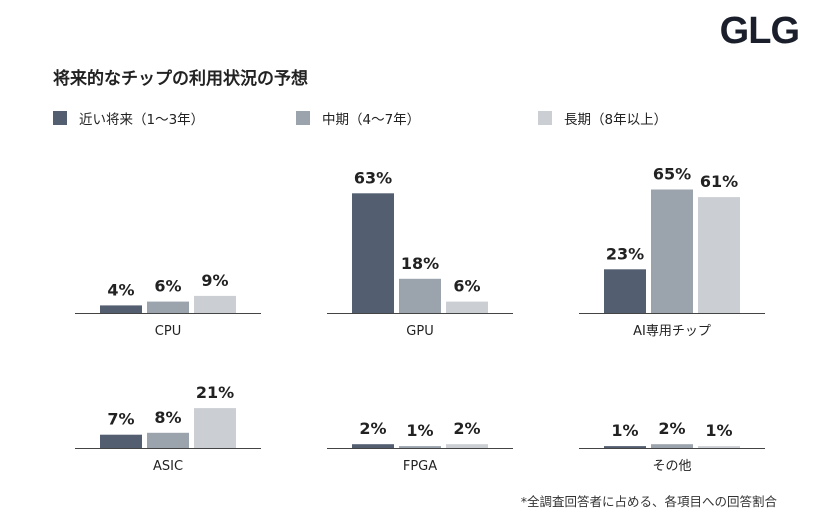  I want to click on data-label-fpga-series-1: 2%, so click(372, 428).